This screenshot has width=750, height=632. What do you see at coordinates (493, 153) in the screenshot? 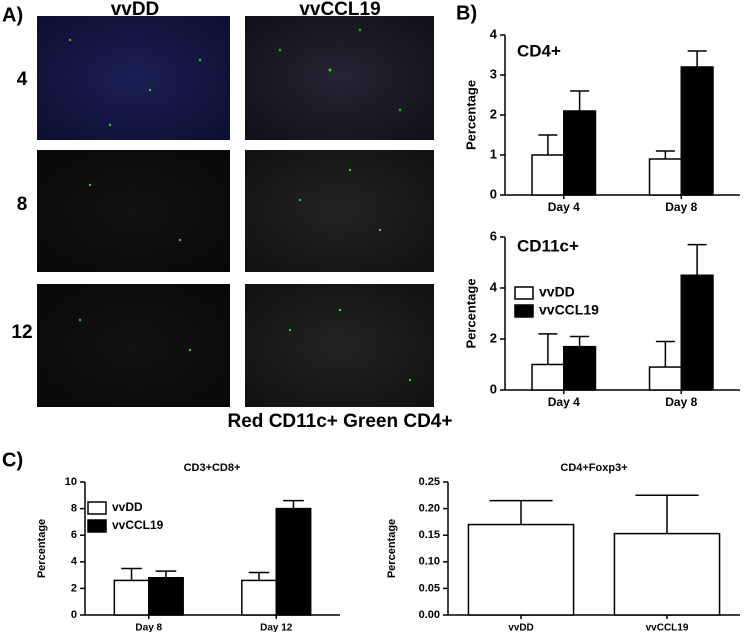
I see `y-tick-label: 1` at bounding box center [493, 153].